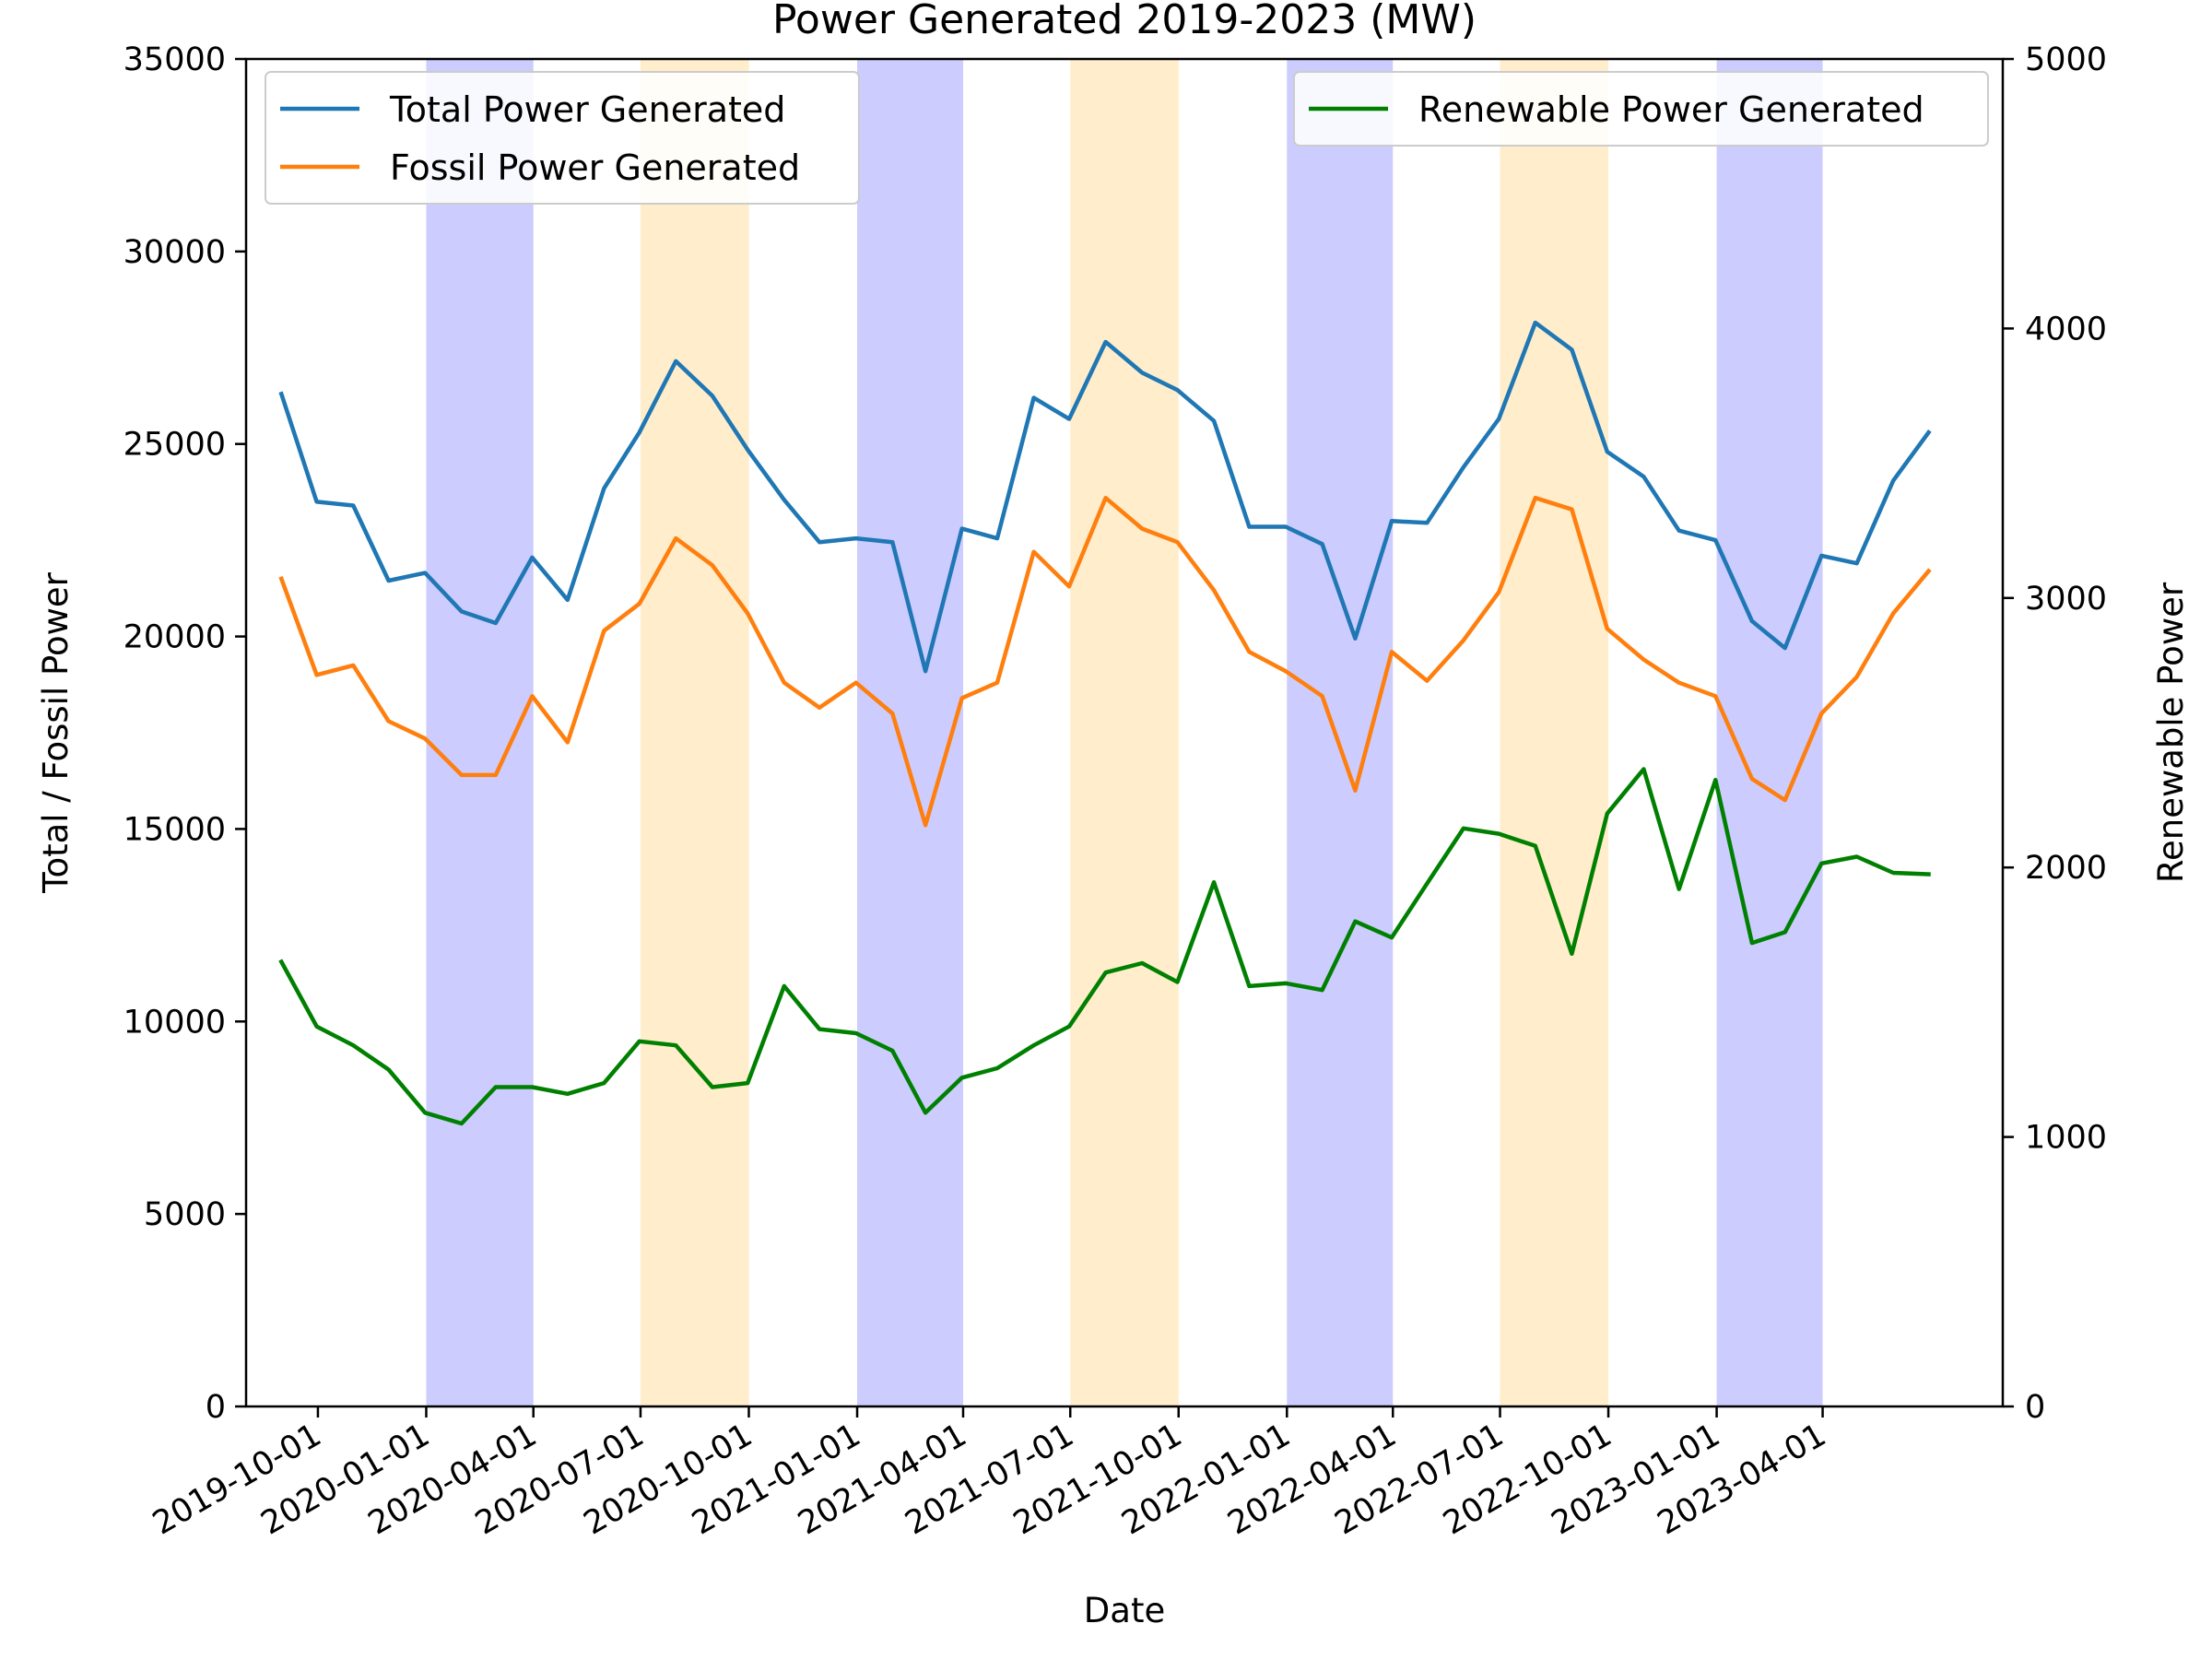  Describe the element at coordinates (2066, 59) in the screenshot. I see `right-tick-label: 5000` at that location.